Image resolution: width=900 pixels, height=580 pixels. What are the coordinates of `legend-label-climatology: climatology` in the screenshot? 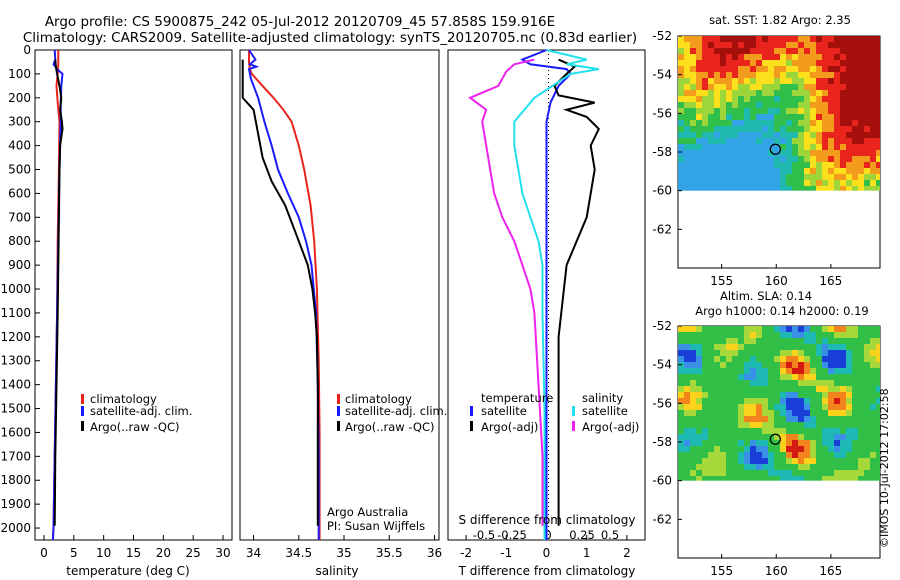 It's located at (123, 399).